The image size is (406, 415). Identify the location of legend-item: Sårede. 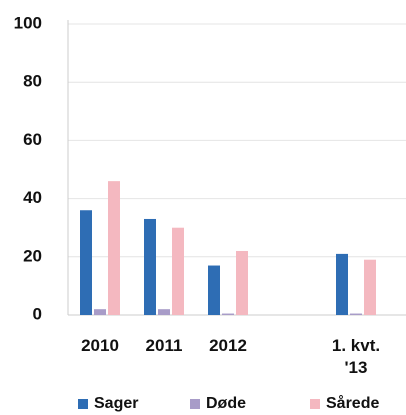
(344, 404).